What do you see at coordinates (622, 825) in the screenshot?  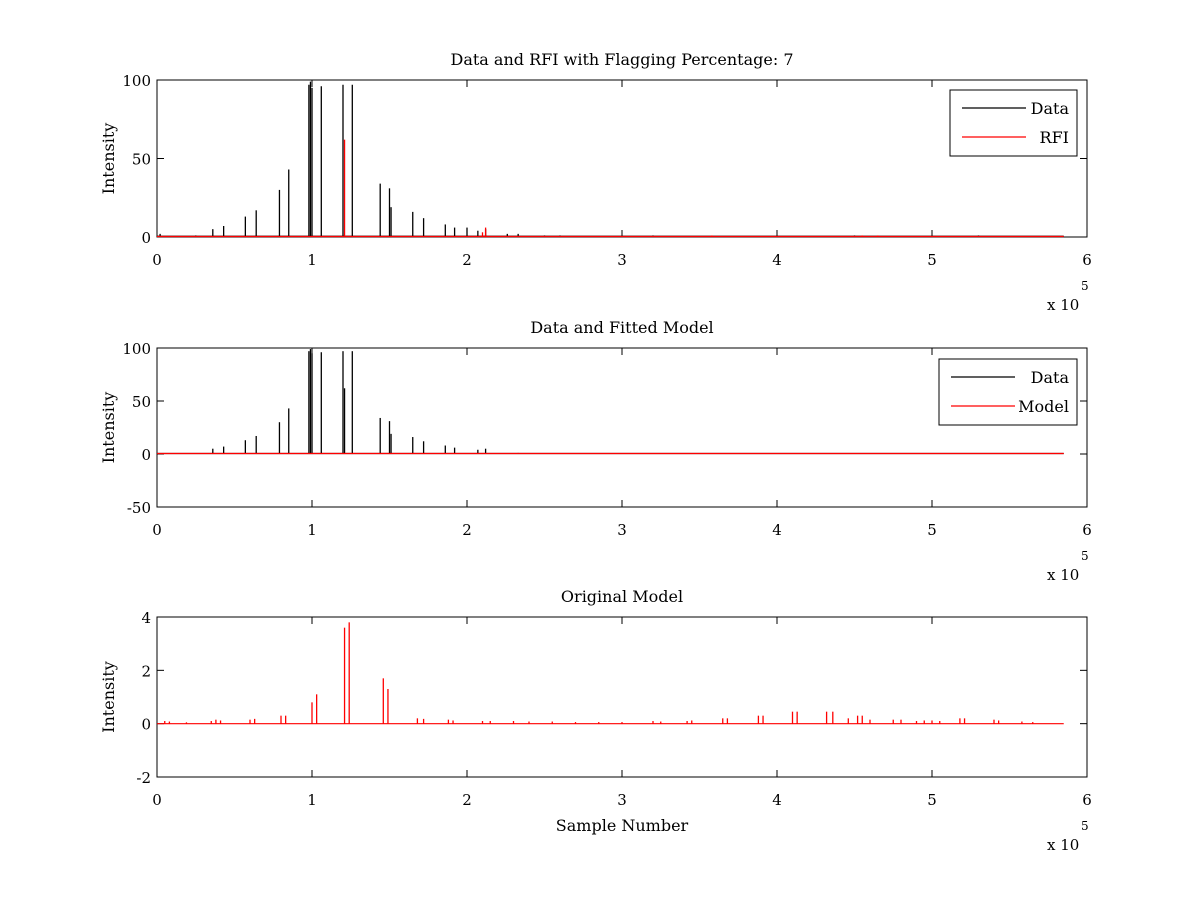 I see `x-axis-label: Sample Number` at bounding box center [622, 825].